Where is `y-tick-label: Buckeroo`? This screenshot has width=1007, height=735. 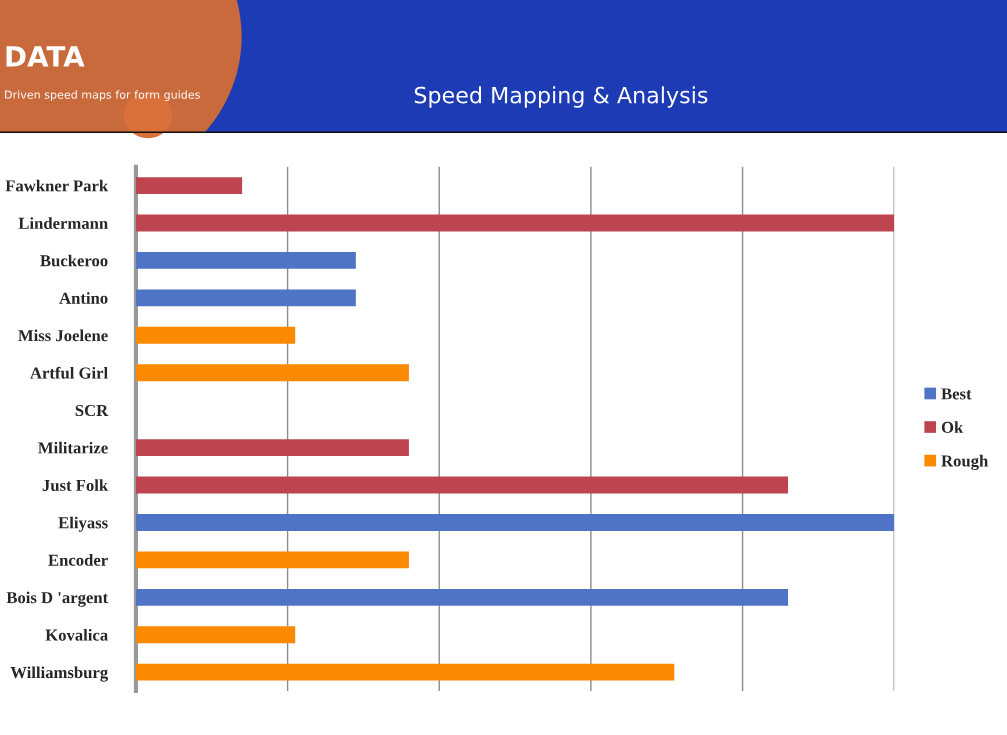
y-tick-label: Buckeroo is located at coordinates (74, 260).